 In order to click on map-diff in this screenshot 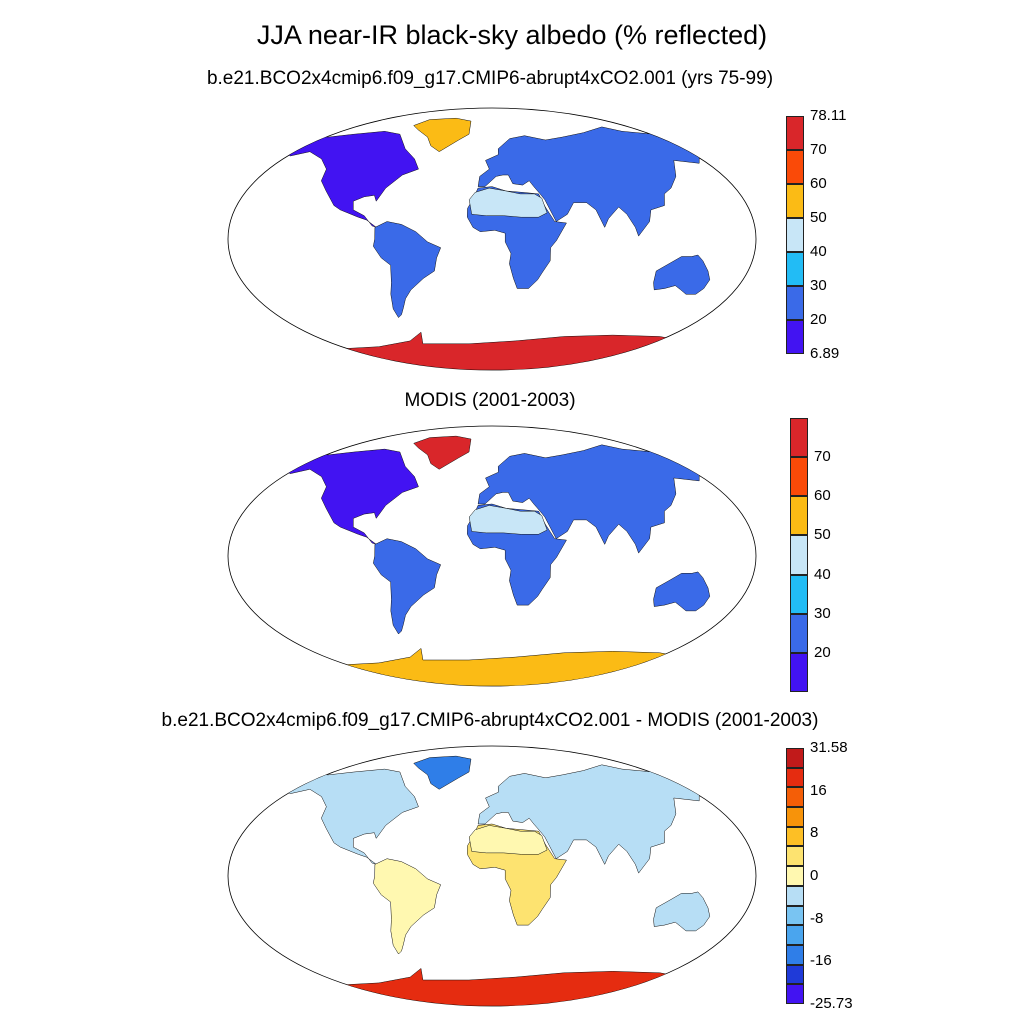, I will do `click(492, 876)`.